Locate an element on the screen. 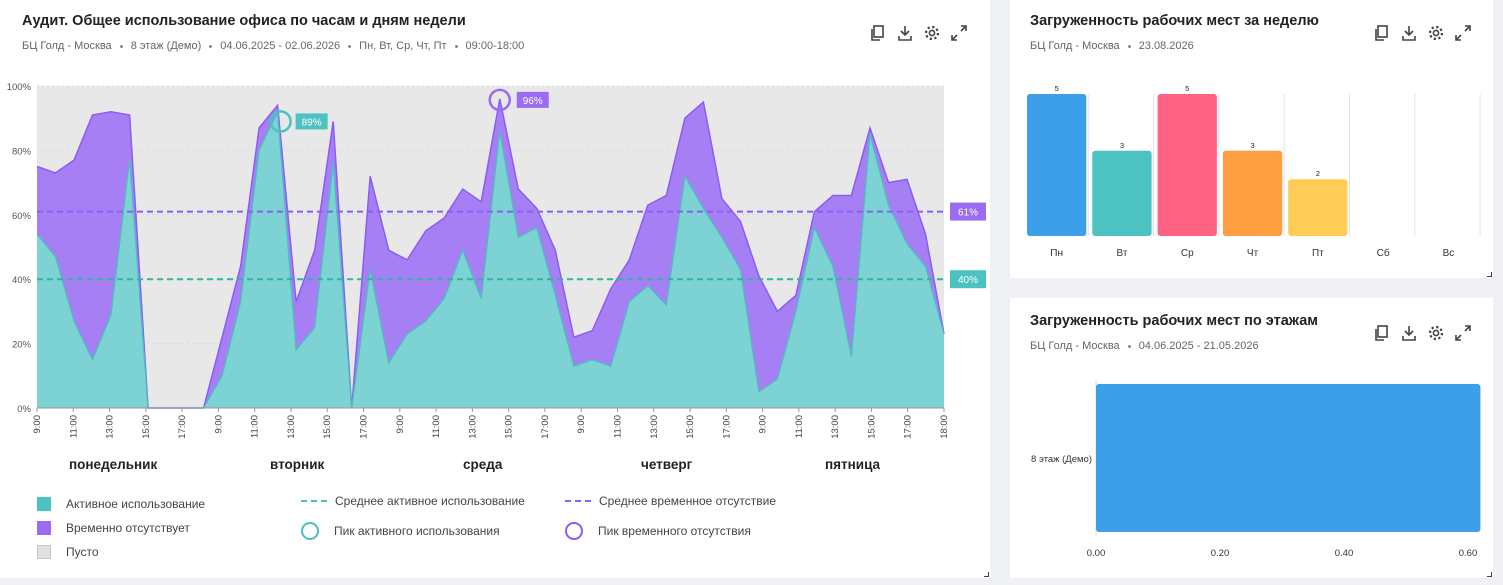 The image size is (1503, 585). meta-item-3: Пн, Вт, Ср, Чт, Пт is located at coordinates (403, 46).